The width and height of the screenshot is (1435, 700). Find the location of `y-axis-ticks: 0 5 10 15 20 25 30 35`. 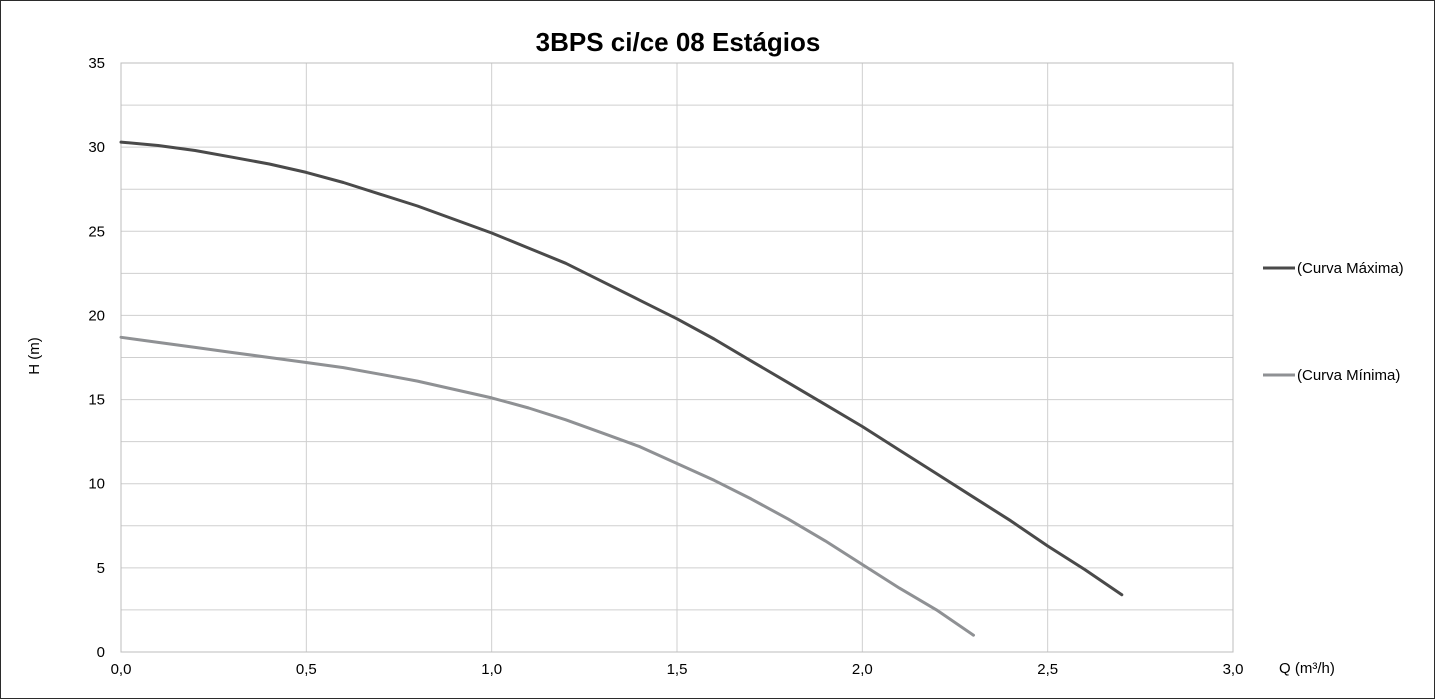

y-axis-ticks: 0 5 10 15 20 25 30 35 is located at coordinates (96, 358).